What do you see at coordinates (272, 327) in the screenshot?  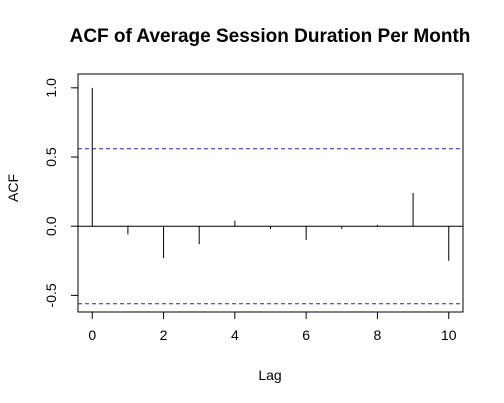 I see `x-axis: 0 2 4 6 8 10` at bounding box center [272, 327].